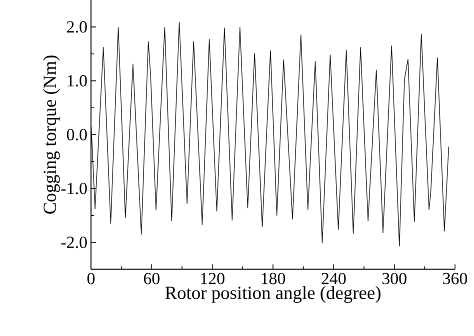  Describe the element at coordinates (394, 278) in the screenshot. I see `x-tick-label: 300` at that location.